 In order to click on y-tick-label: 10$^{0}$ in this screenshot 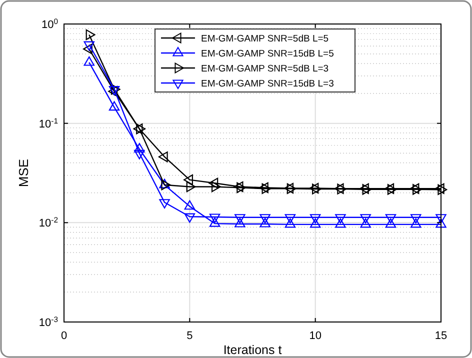, I will do `click(49, 23)`.